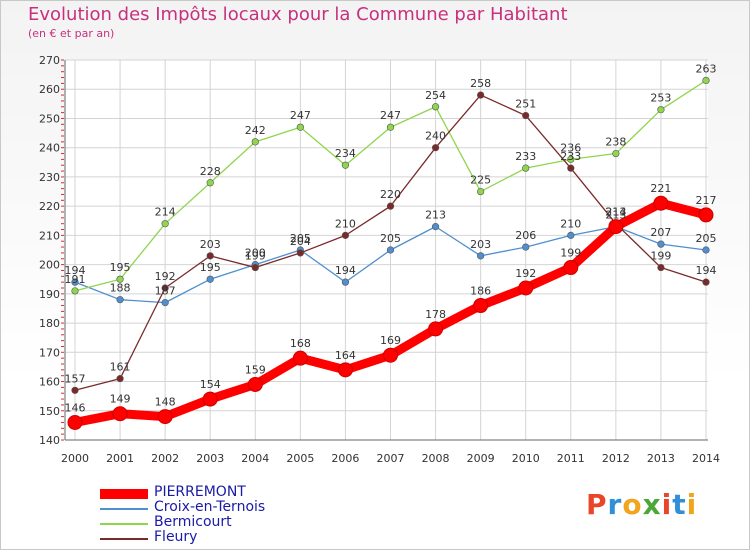 This screenshot has height=550, width=750. I want to click on x-tick-label: 2002, so click(165, 458).